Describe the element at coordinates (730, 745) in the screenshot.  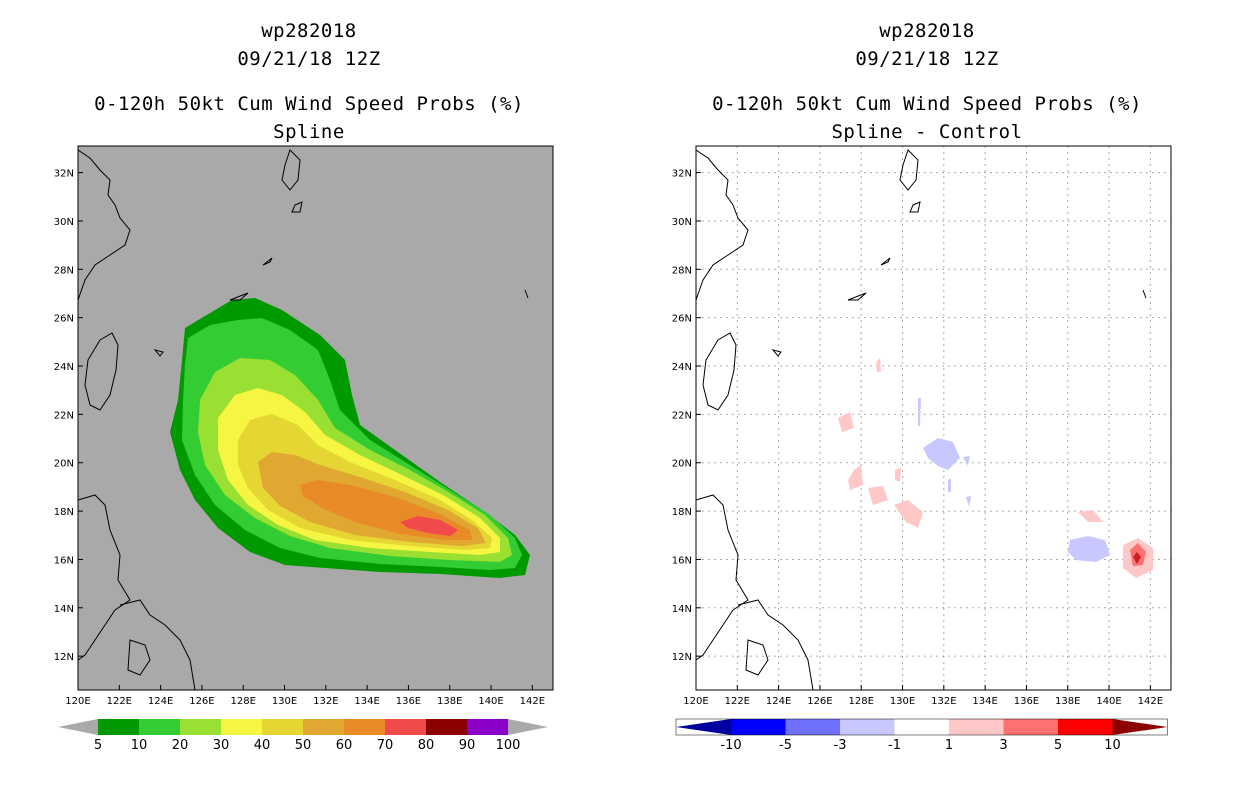
I see `colorbar-label: -10` at that location.